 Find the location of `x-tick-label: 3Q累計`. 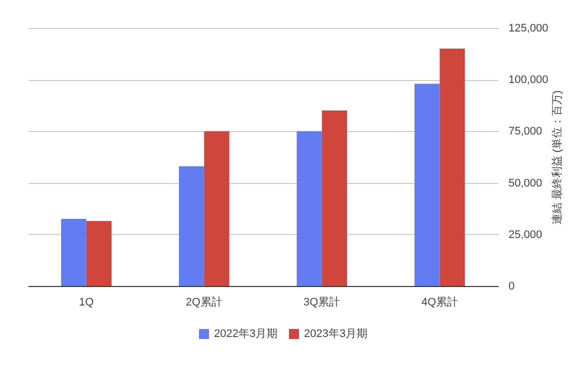

x-tick-label: 3Q累計 is located at coordinates (322, 302).